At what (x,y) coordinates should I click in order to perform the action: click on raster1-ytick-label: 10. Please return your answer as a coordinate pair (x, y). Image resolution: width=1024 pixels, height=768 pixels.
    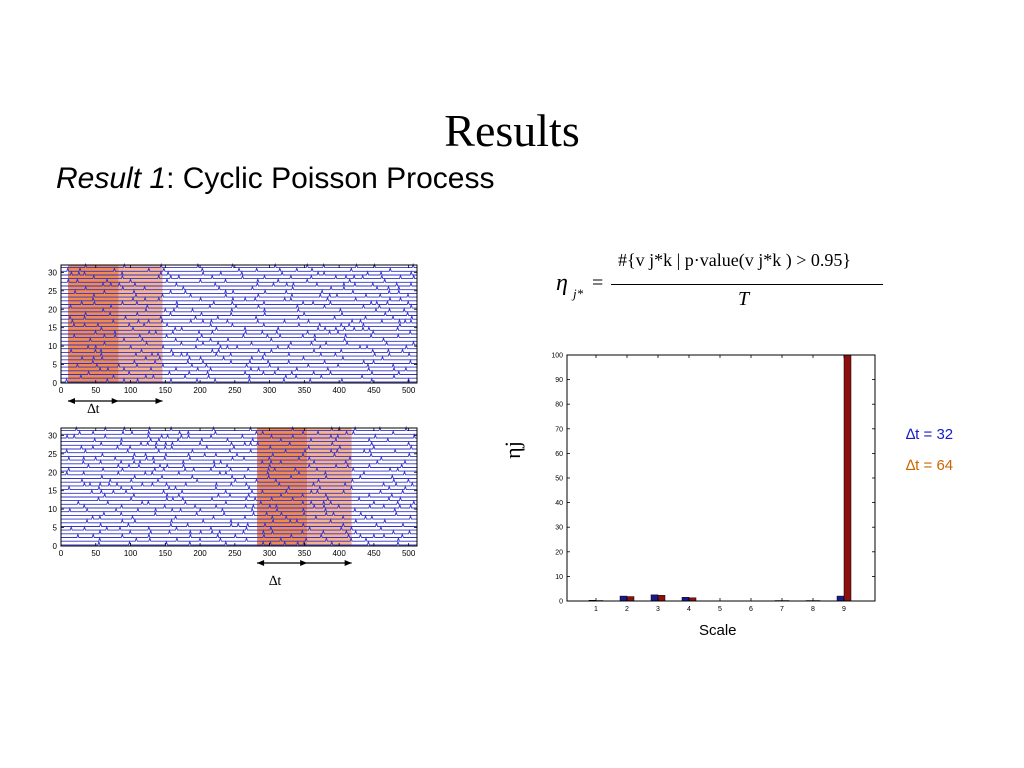
    Looking at the image, I should click on (52, 346).